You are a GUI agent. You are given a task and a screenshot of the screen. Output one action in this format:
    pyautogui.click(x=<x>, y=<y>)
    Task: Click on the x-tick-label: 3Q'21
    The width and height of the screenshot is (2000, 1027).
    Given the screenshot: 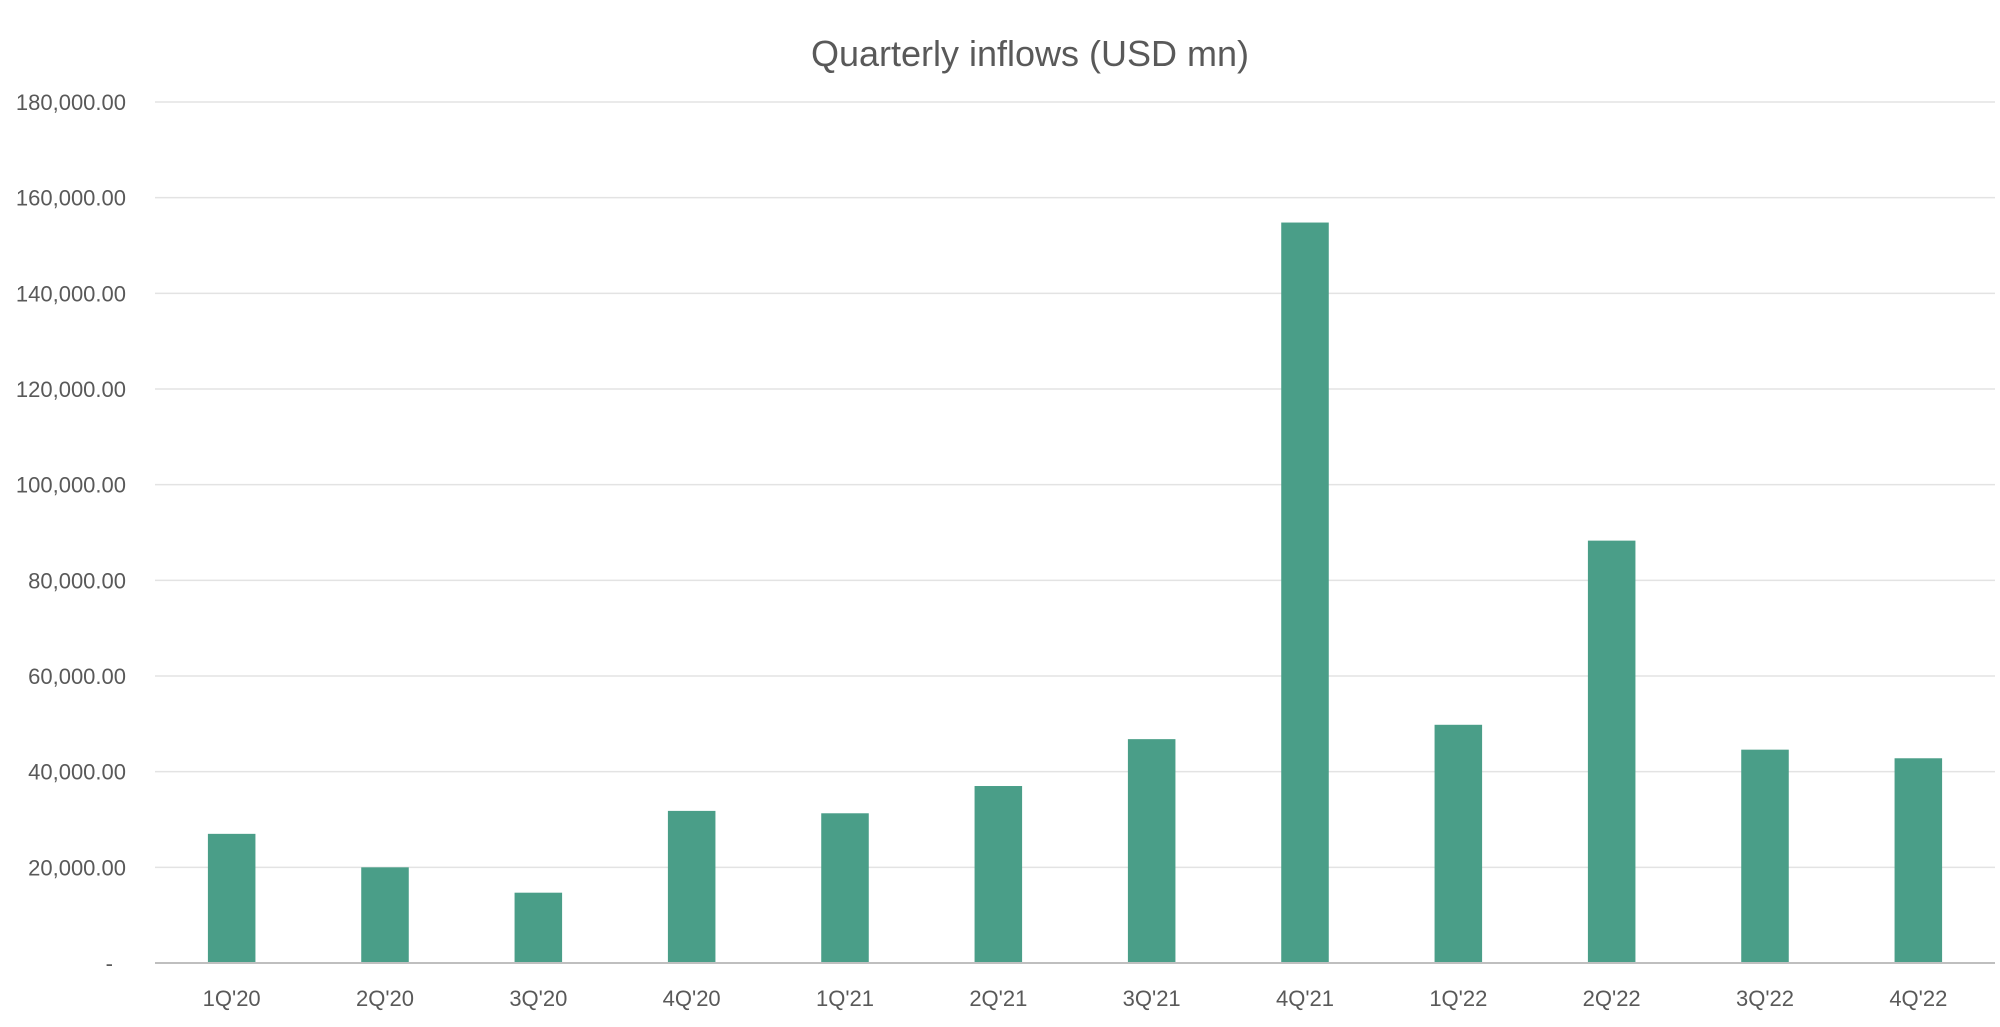 What is the action you would take?
    pyautogui.click(x=1152, y=998)
    